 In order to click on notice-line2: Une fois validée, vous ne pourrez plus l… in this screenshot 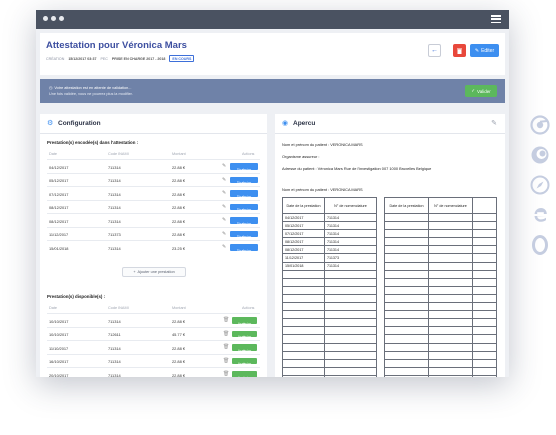, I will do `click(91, 94)`.